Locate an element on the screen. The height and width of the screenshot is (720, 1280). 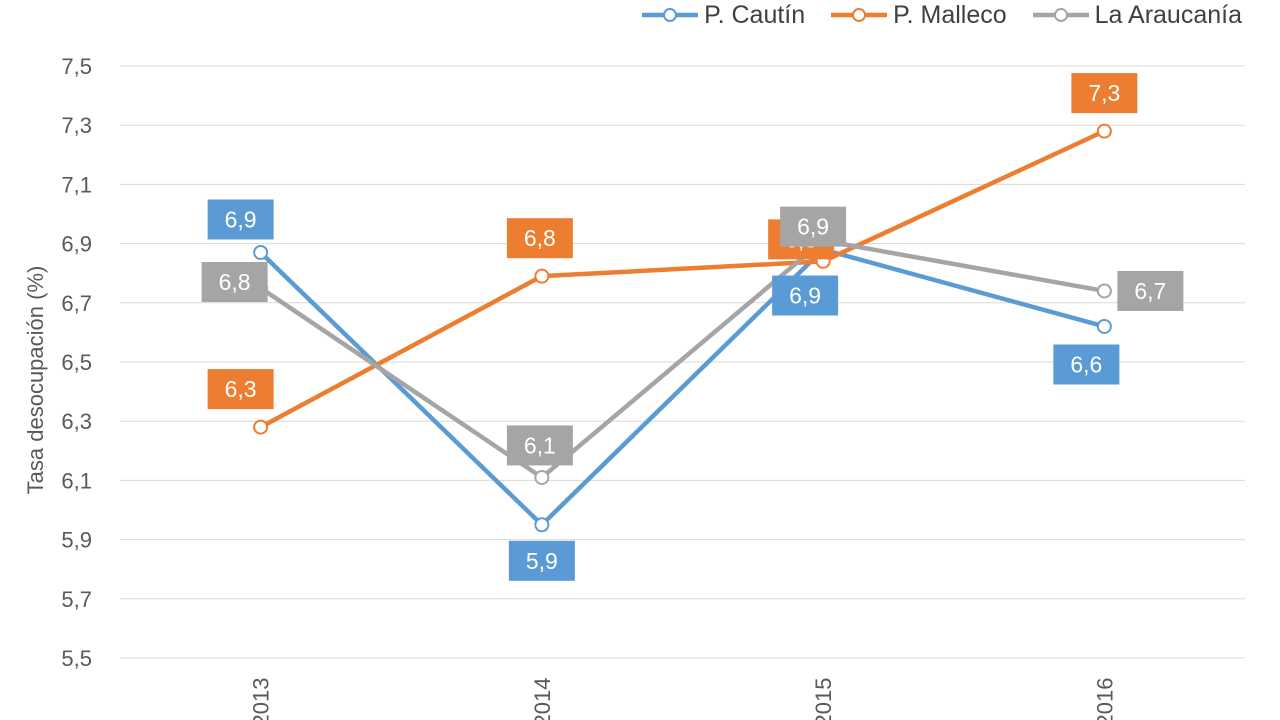
legend-item: P. Cautín is located at coordinates (723, 15).